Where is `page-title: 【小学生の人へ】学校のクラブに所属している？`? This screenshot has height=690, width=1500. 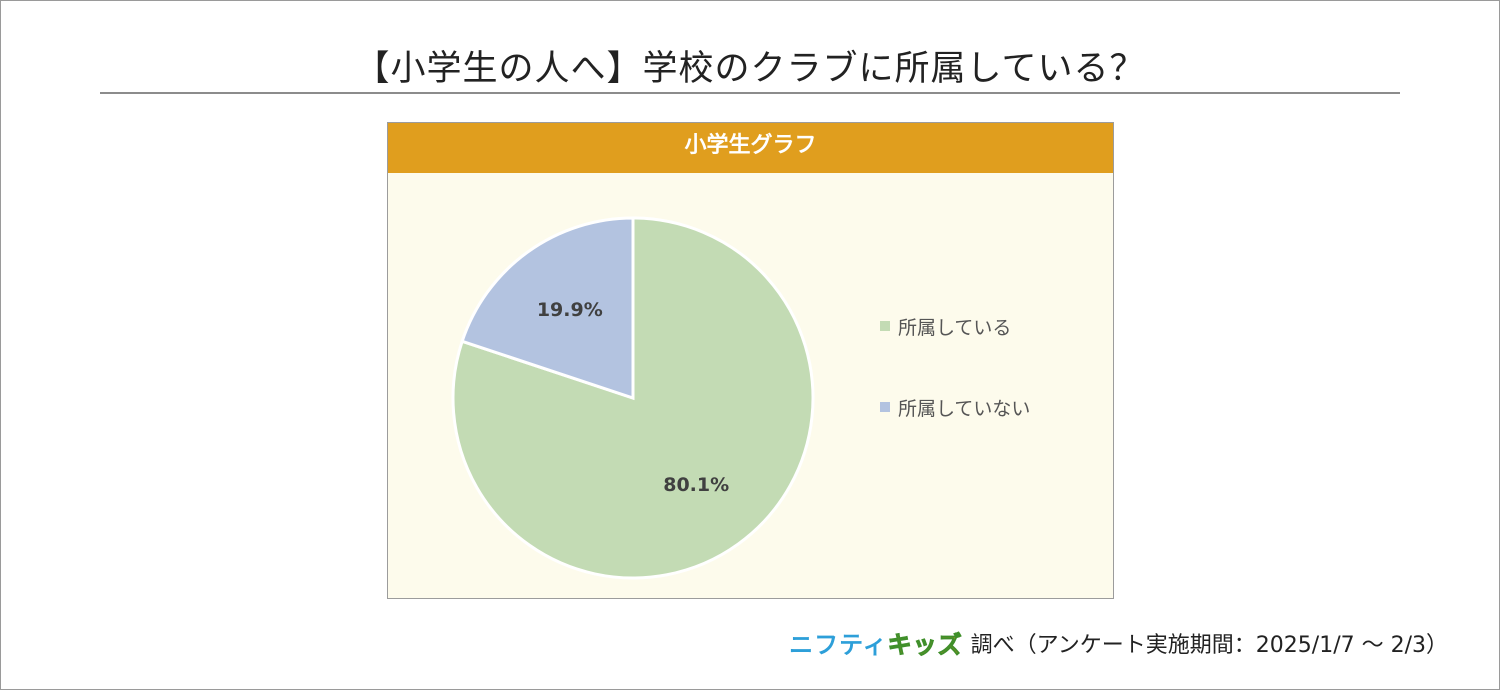
page-title: 【小学生の人へ】学校のクラブに所属している？ is located at coordinates (750, 69).